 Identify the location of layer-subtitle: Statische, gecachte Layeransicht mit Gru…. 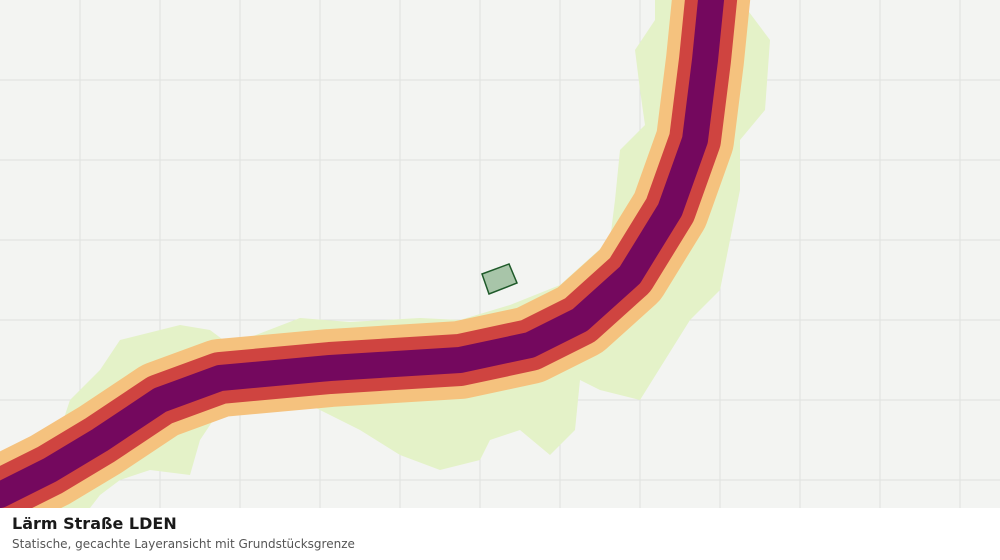
(183, 544).